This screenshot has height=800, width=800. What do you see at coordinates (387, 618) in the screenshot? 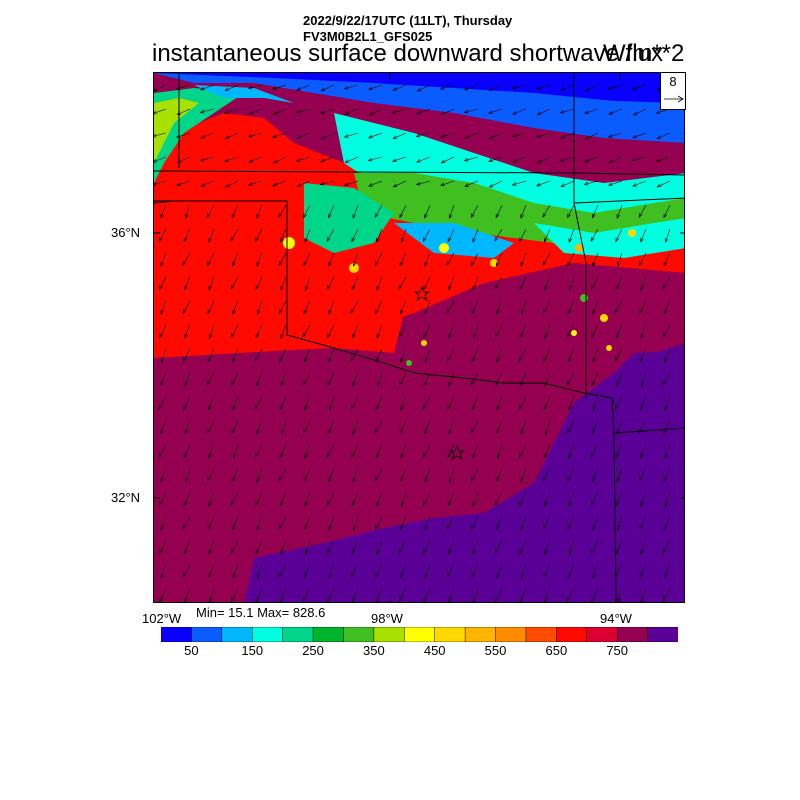
I see `lon-label-98w: 98°W` at bounding box center [387, 618].